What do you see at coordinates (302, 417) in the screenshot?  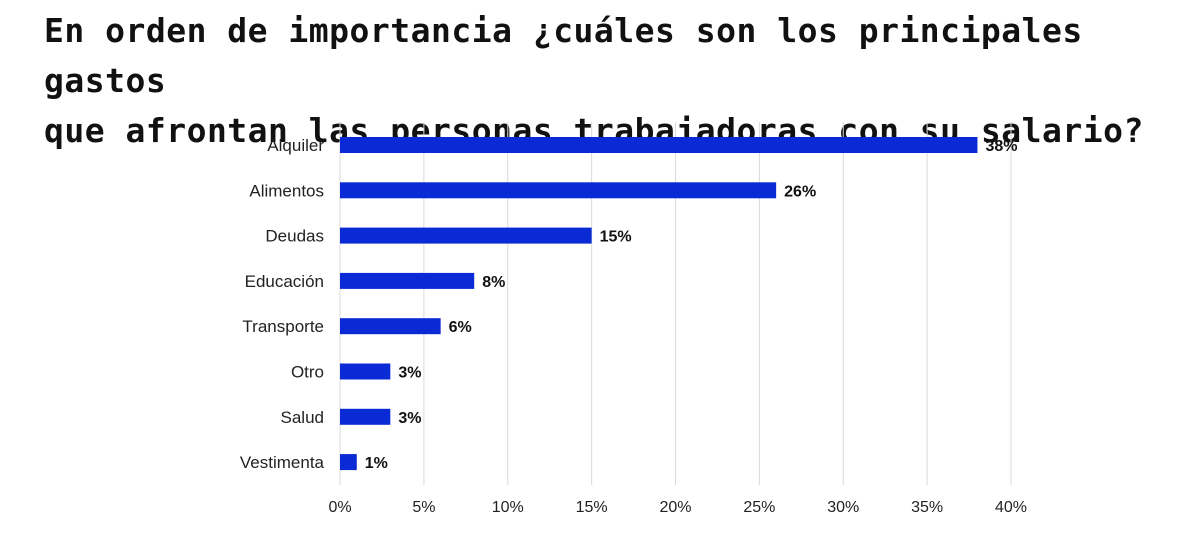 I see `category-label: Salud` at bounding box center [302, 417].